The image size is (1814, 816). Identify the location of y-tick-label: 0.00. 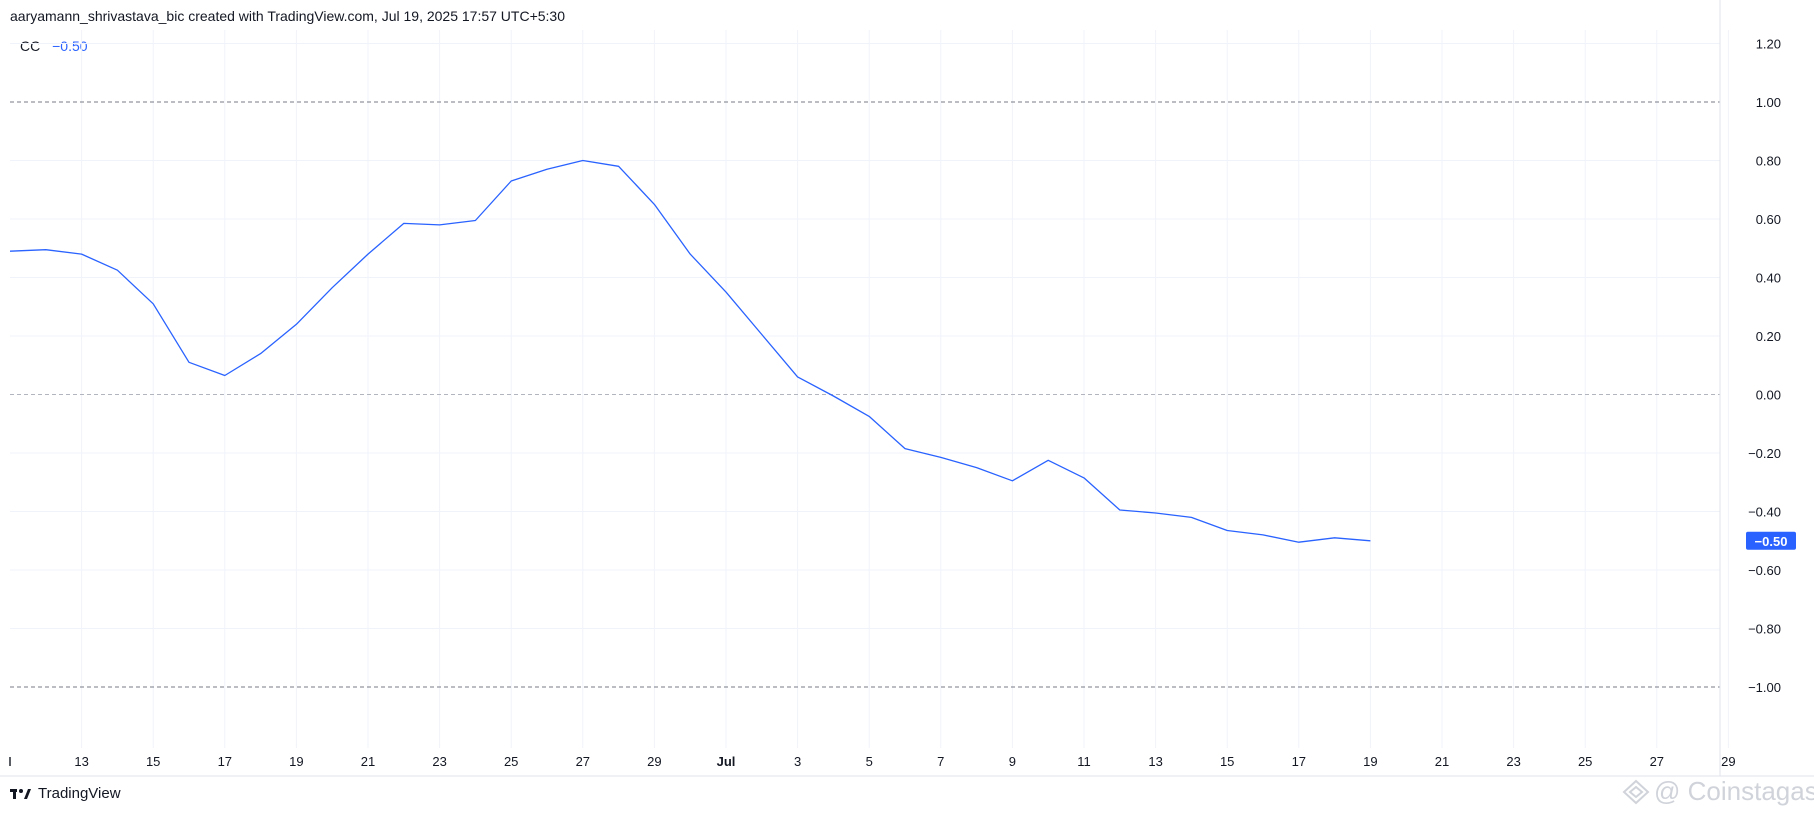
(1768, 395).